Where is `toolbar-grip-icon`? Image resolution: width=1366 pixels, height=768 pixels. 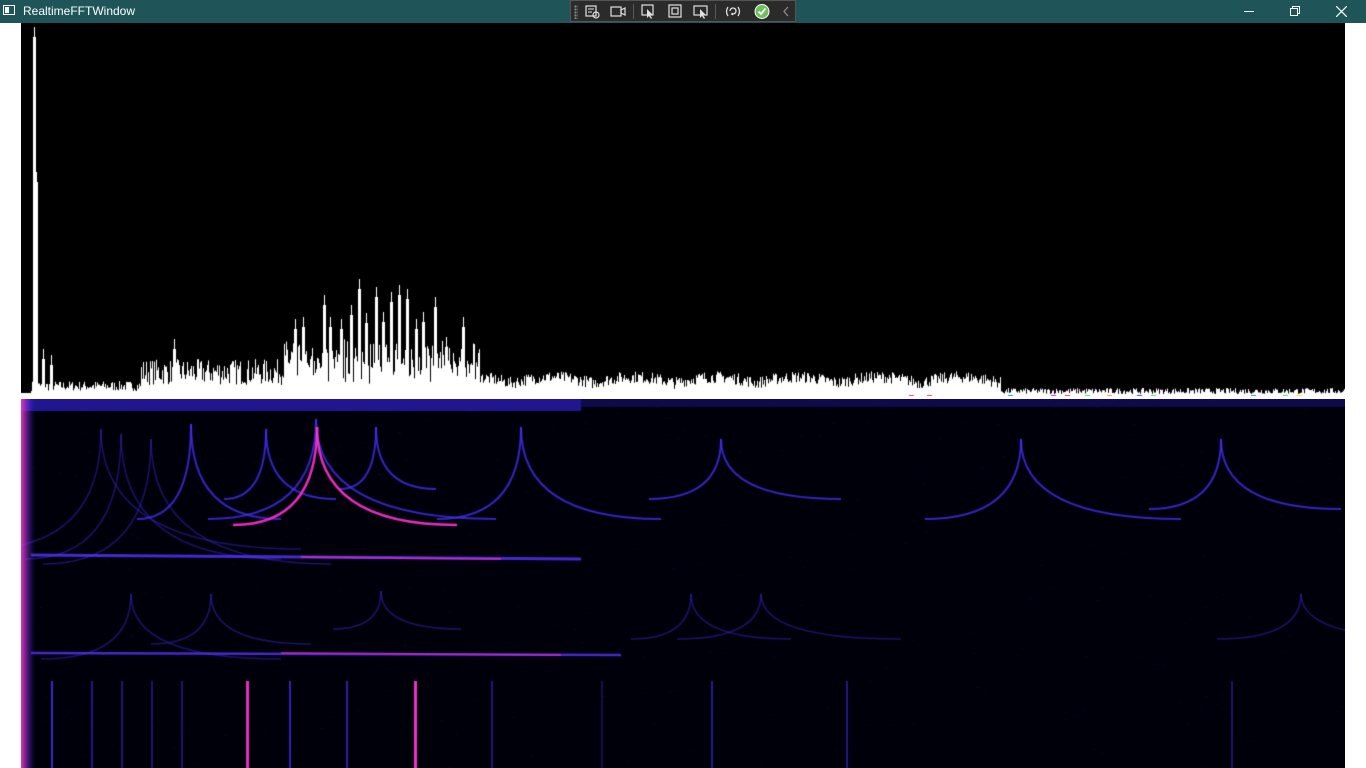
toolbar-grip-icon is located at coordinates (576, 12).